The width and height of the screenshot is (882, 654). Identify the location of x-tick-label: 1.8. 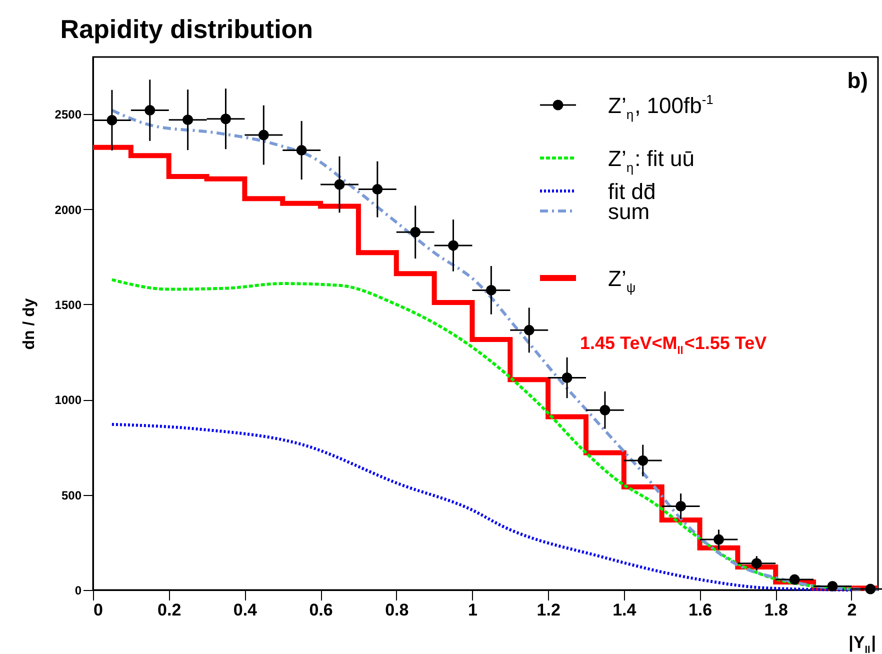
(776, 610).